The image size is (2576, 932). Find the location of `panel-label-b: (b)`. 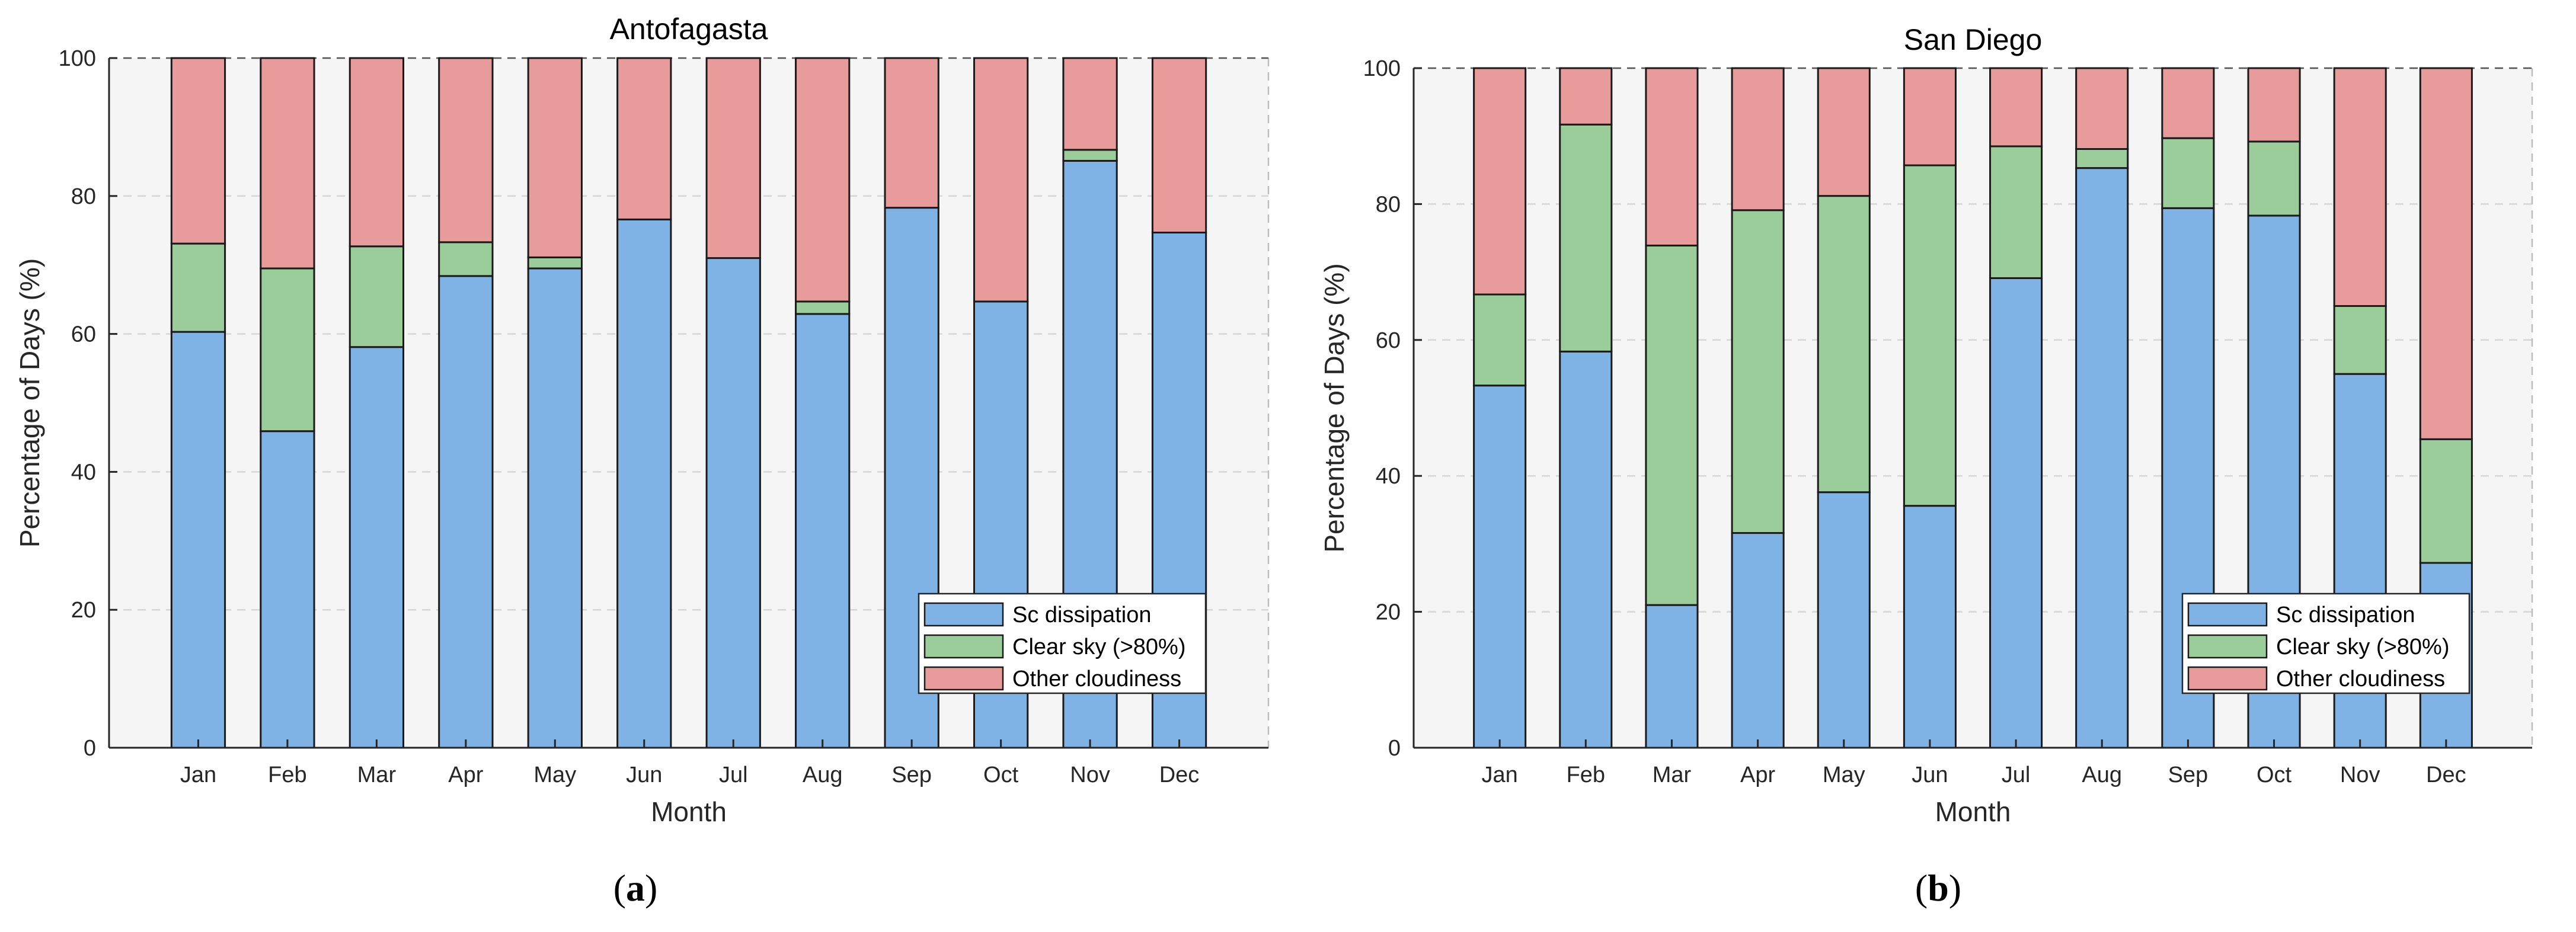

panel-label-b: (b) is located at coordinates (1938, 888).